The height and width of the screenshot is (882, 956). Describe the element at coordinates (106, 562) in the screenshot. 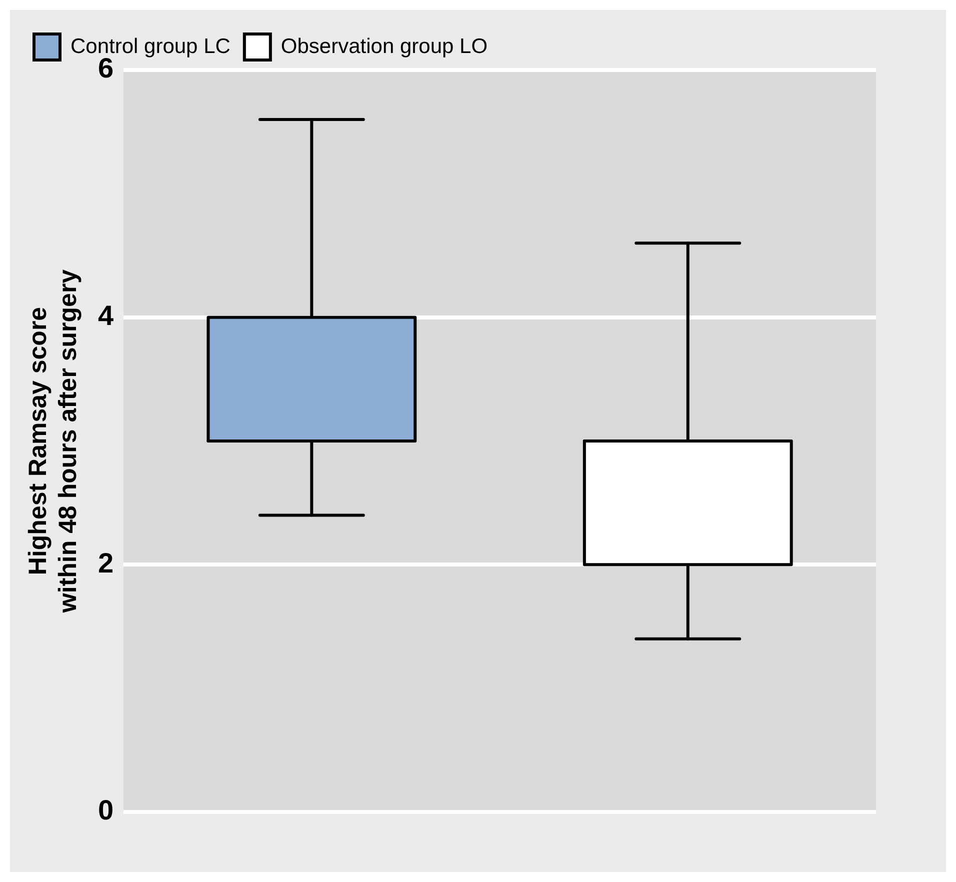

I see `y-tick-label: 2` at that location.